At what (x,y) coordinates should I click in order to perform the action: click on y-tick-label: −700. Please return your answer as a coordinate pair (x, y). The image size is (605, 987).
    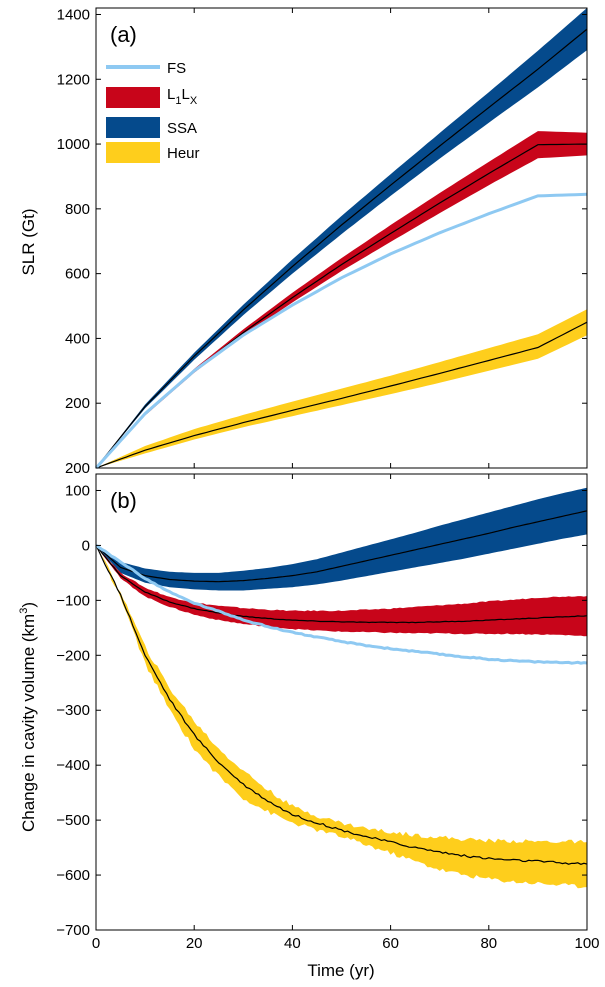
    Looking at the image, I should click on (73, 930).